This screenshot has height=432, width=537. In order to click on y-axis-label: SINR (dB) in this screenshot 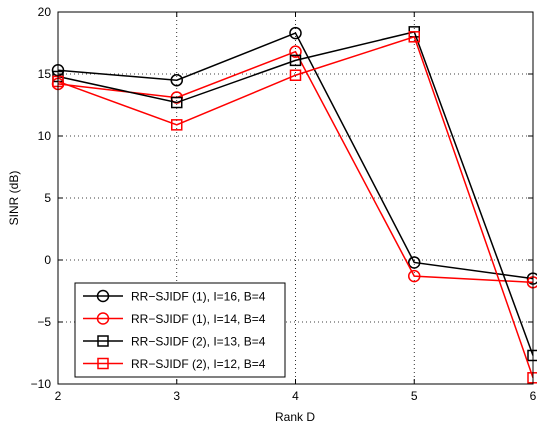, I will do `click(14, 198)`.